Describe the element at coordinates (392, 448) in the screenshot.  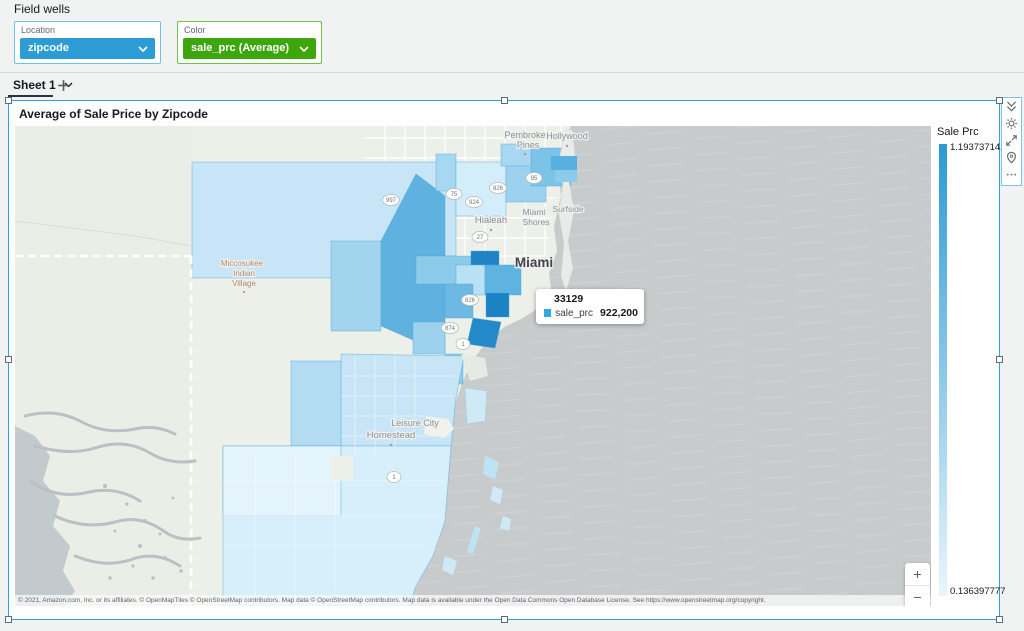
I see `land-patches` at that location.